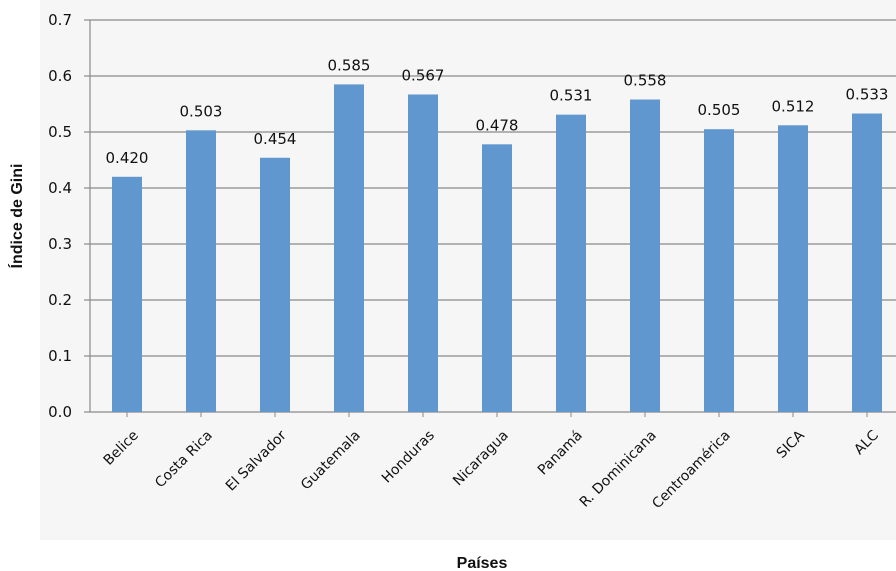  I want to click on x-category-label: R. Dominicana, so click(618, 469).